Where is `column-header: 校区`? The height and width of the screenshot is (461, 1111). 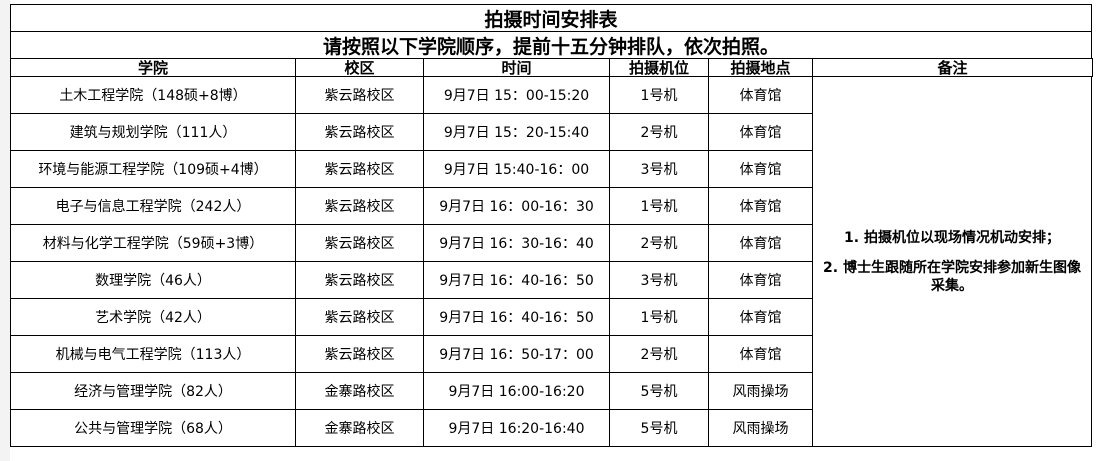
column-header: 校区 is located at coordinates (359, 67).